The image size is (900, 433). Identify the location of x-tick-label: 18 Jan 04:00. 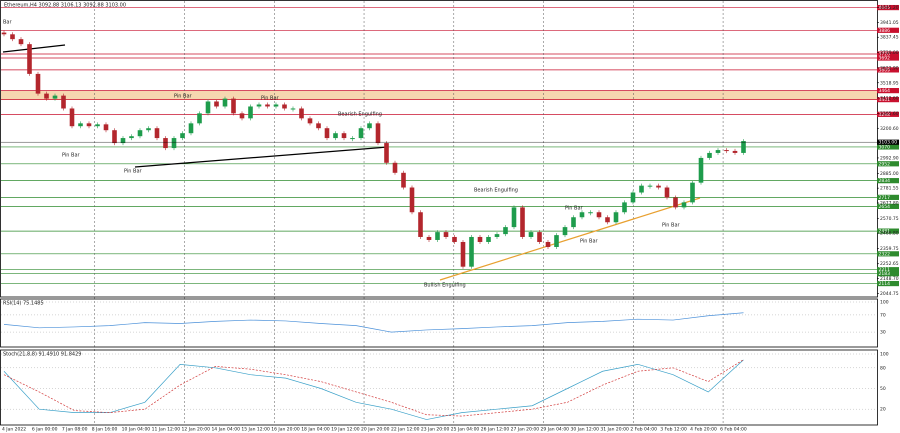
(315, 430).